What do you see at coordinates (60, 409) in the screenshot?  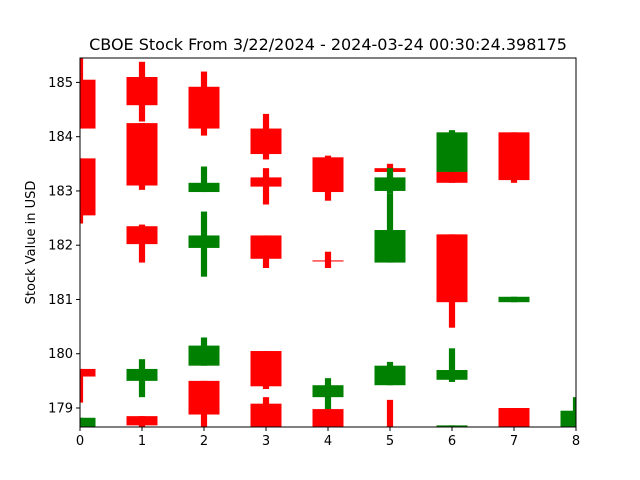 I see `y-tick-label: 179` at bounding box center [60, 409].